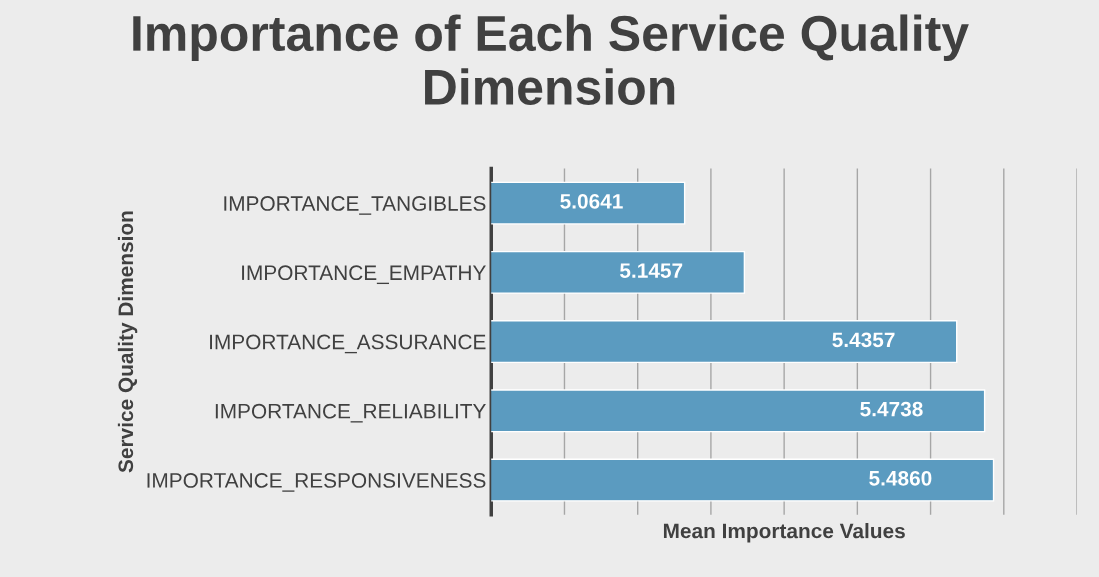 This screenshot has height=577, width=1099. Describe the element at coordinates (551, 60) in the screenshot. I see `chart-title: Importance of Each Service Quality Dimension` at that location.